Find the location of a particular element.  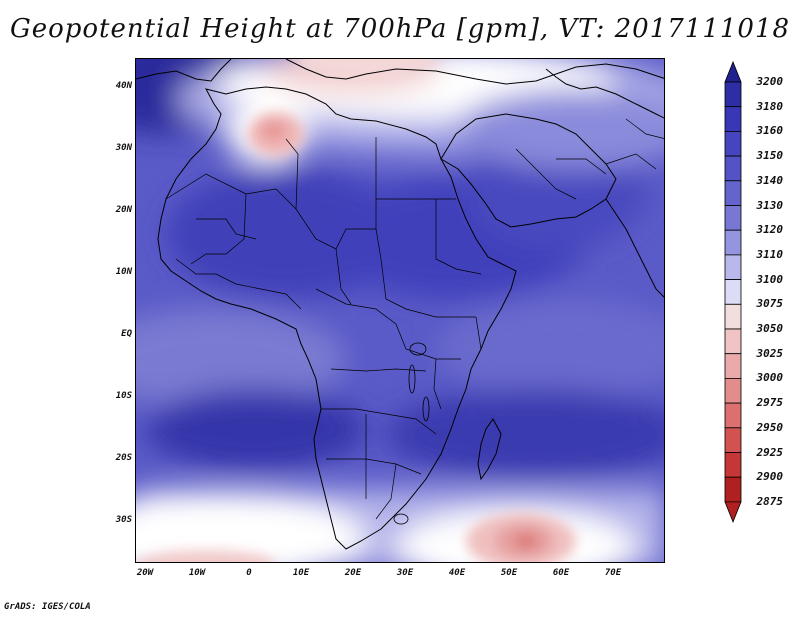

colorbar-level-label: 3130 is located at coordinates (770, 205).